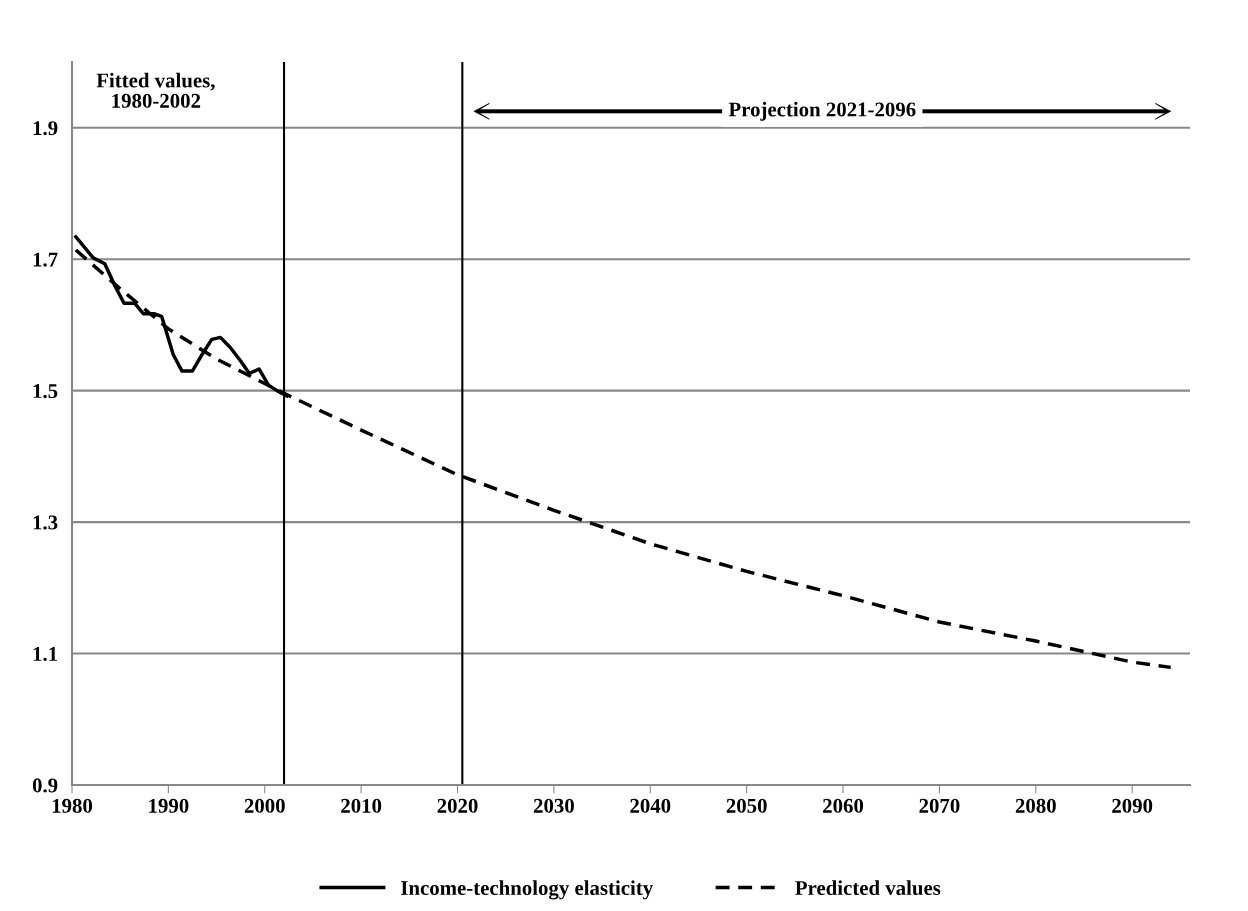  I want to click on y-tick-label: 1.1, so click(45, 654).